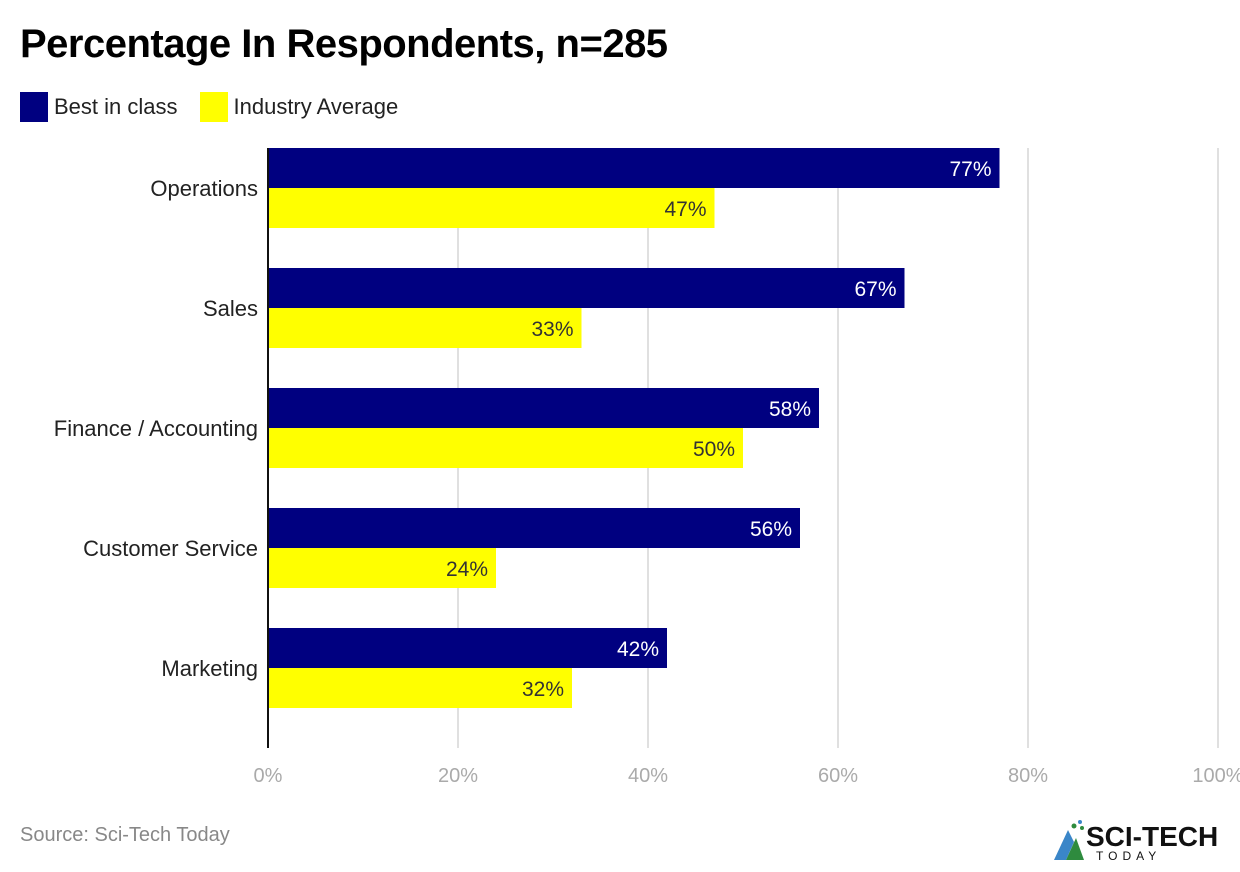 The height and width of the screenshot is (872, 1240). I want to click on data-label: 77%, so click(970, 169).